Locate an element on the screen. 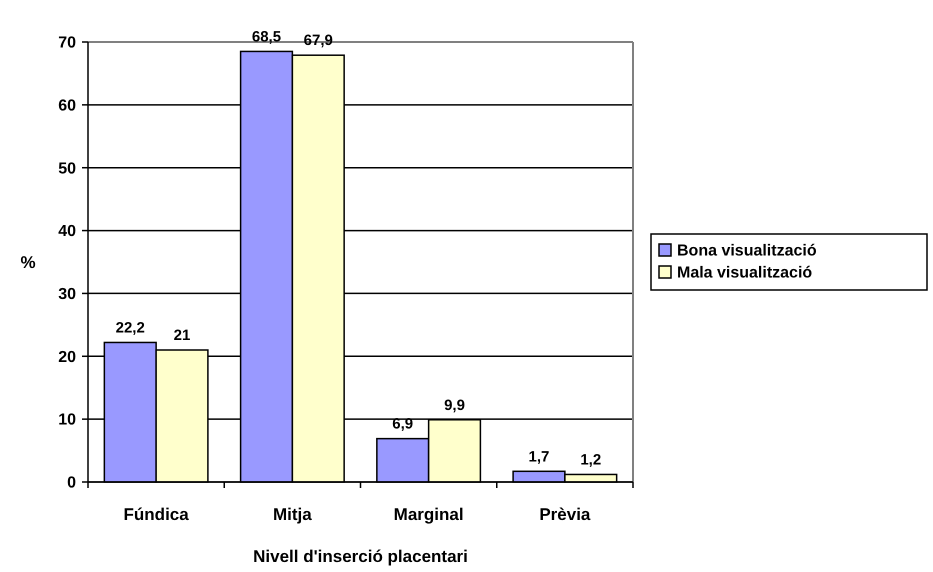 The image size is (933, 572). y-tick-label: 30 is located at coordinates (67, 295).